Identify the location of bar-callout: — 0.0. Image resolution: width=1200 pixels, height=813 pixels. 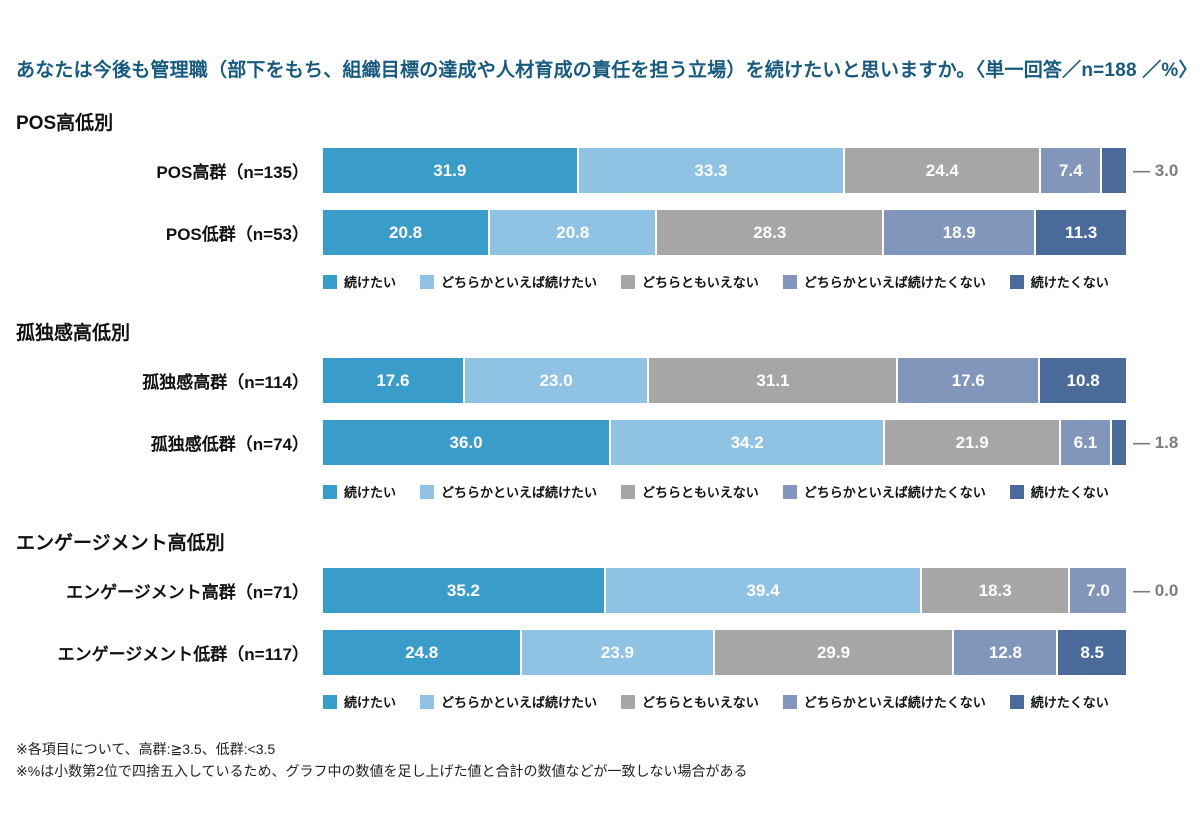
(1156, 590).